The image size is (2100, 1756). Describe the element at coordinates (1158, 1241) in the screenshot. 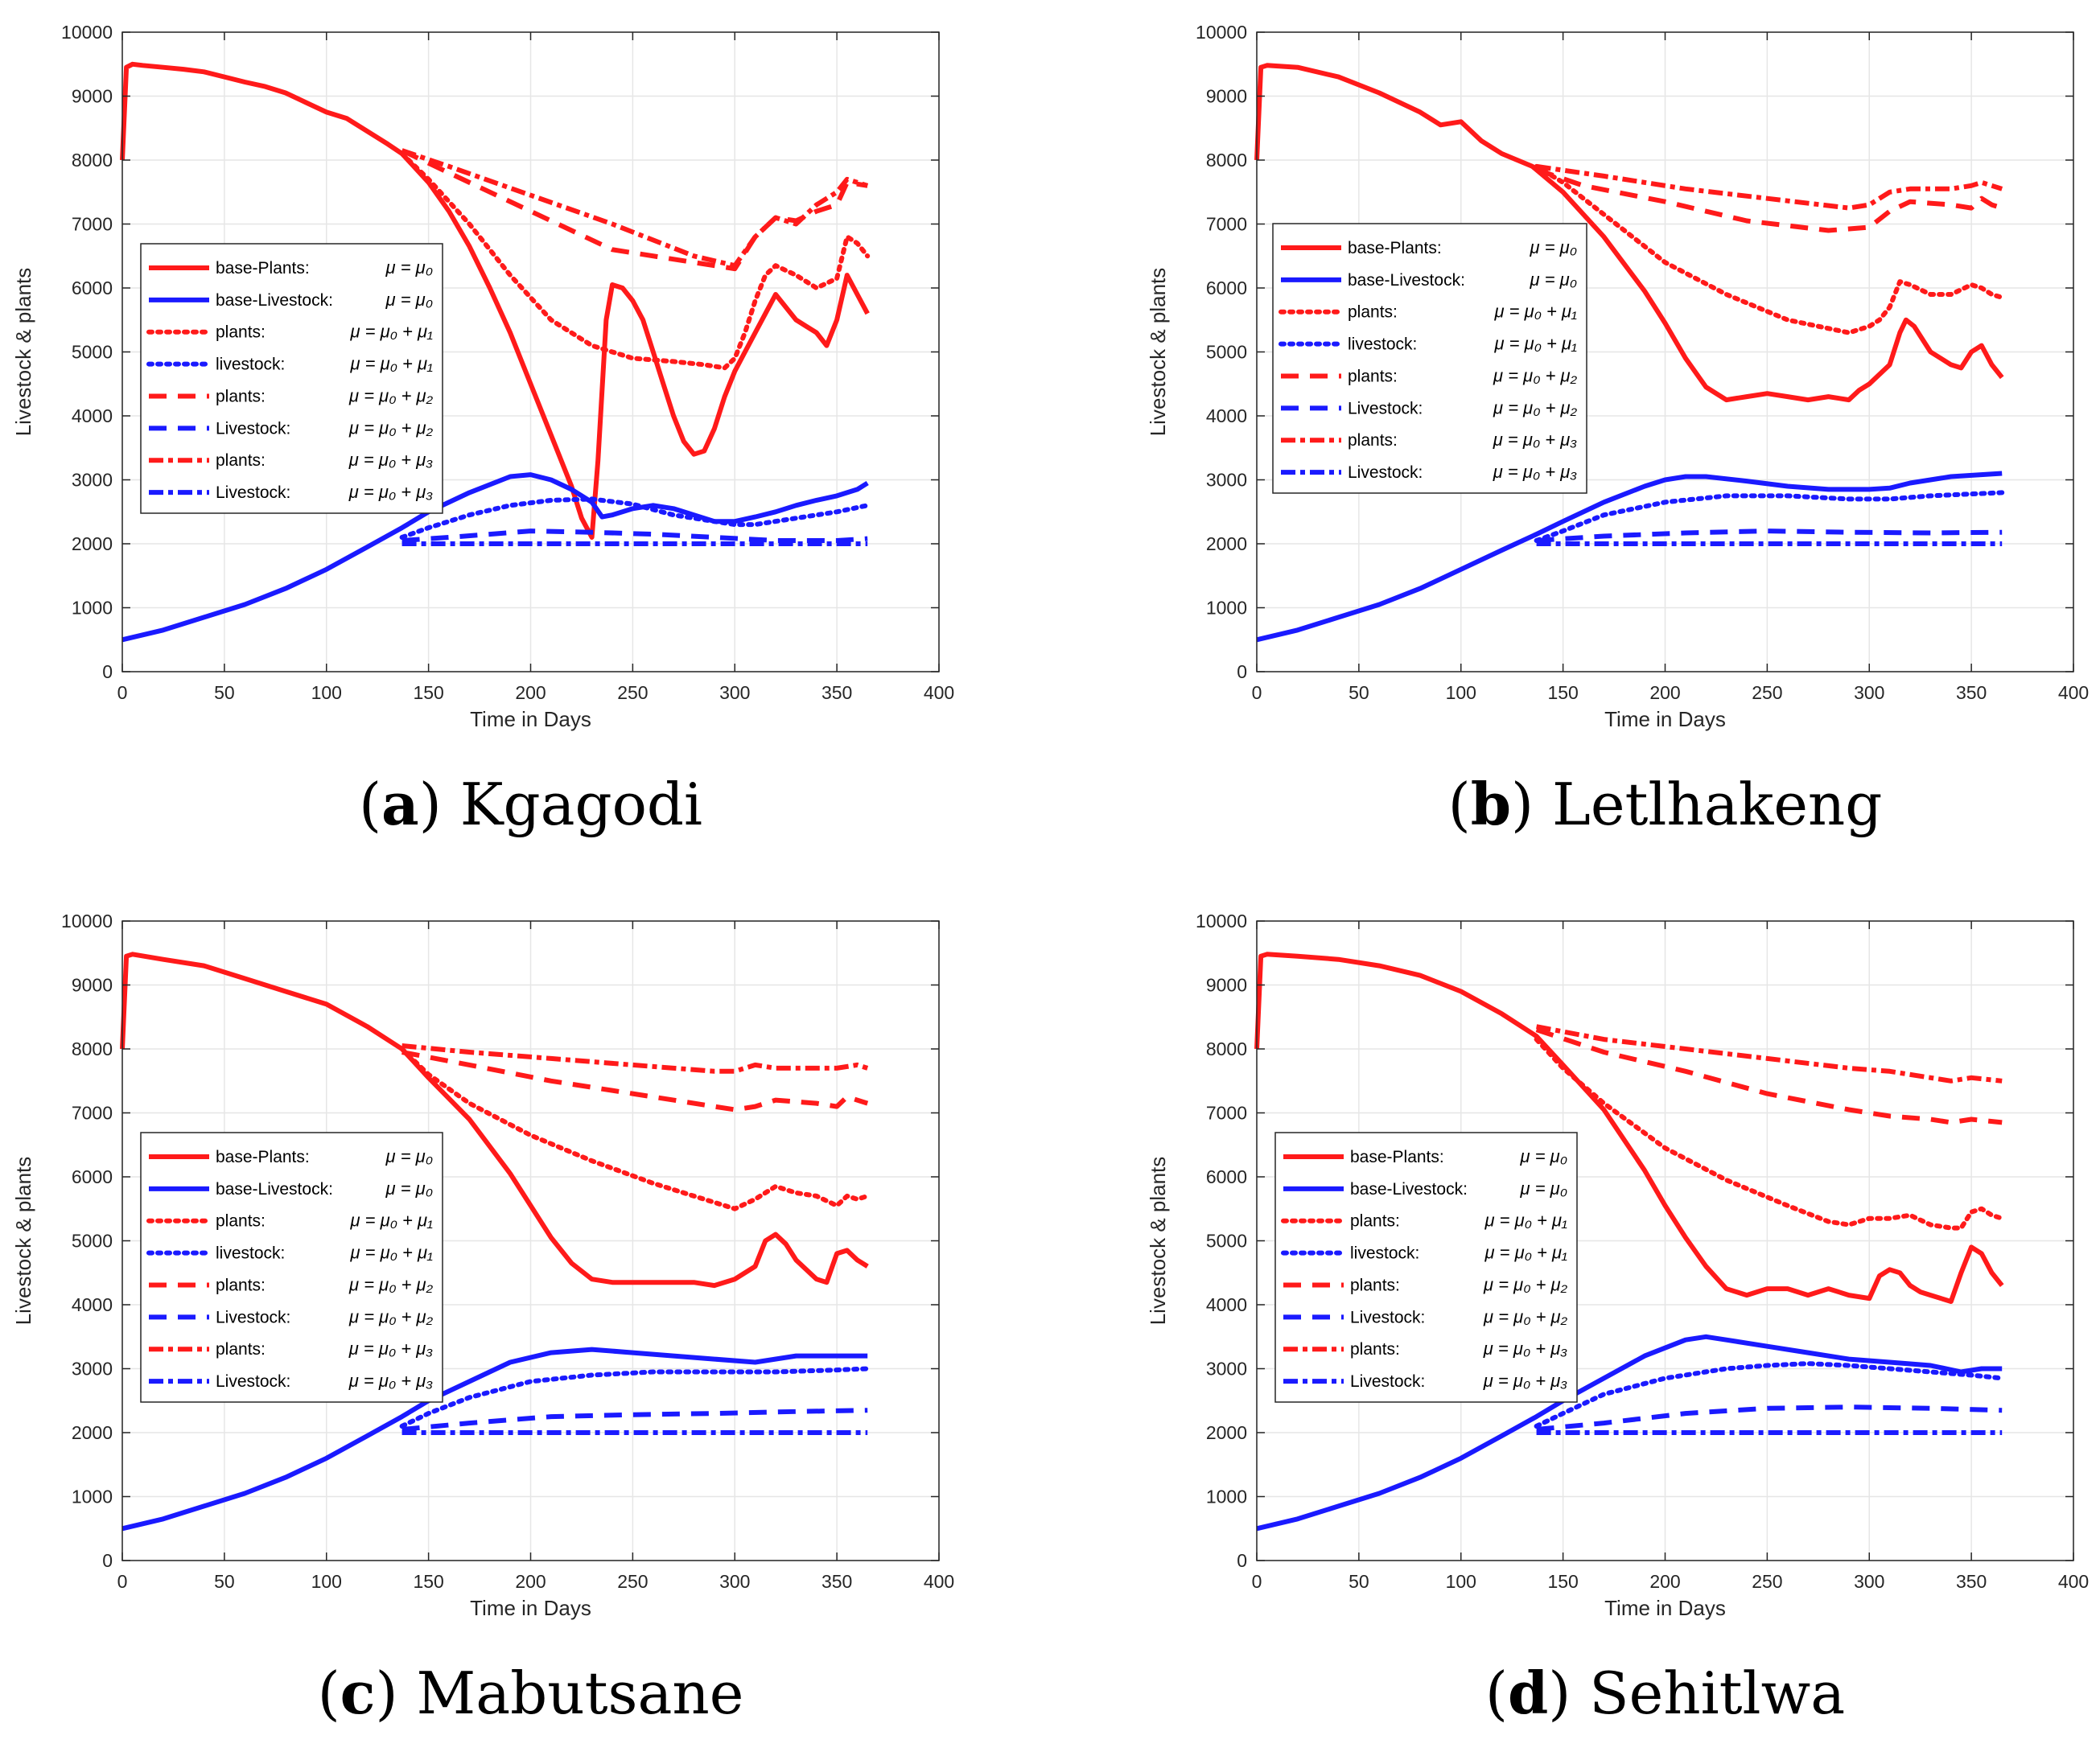

I see `y-axis-label: Livestock & plants` at that location.